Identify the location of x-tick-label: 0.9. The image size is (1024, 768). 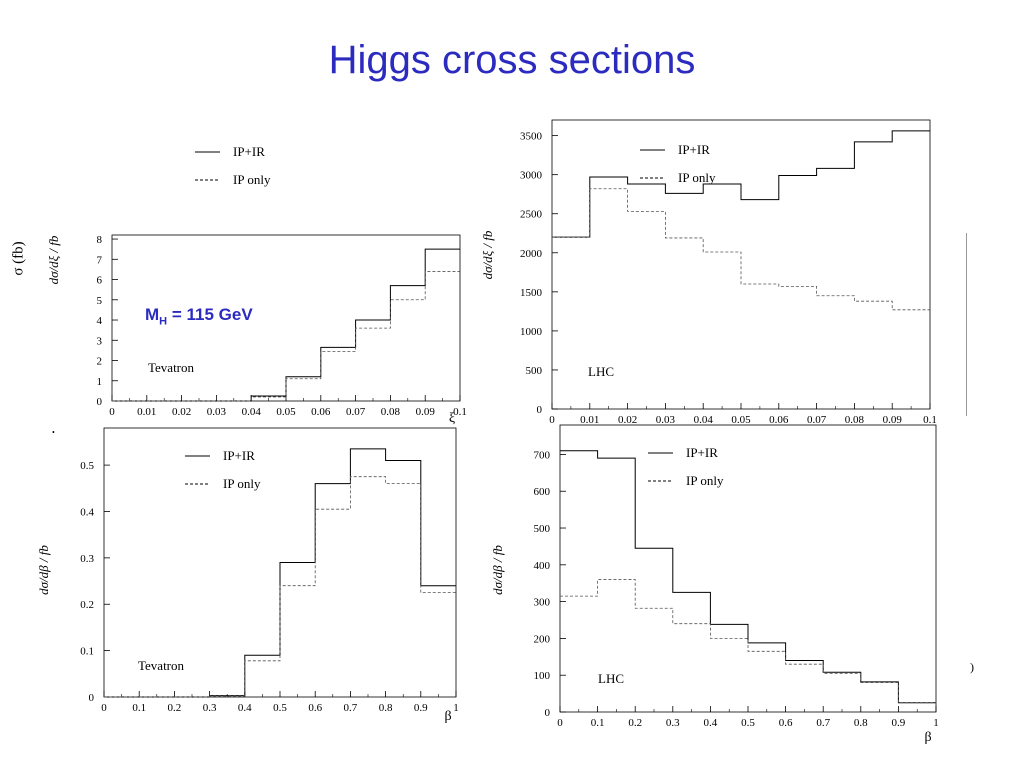
(421, 708).